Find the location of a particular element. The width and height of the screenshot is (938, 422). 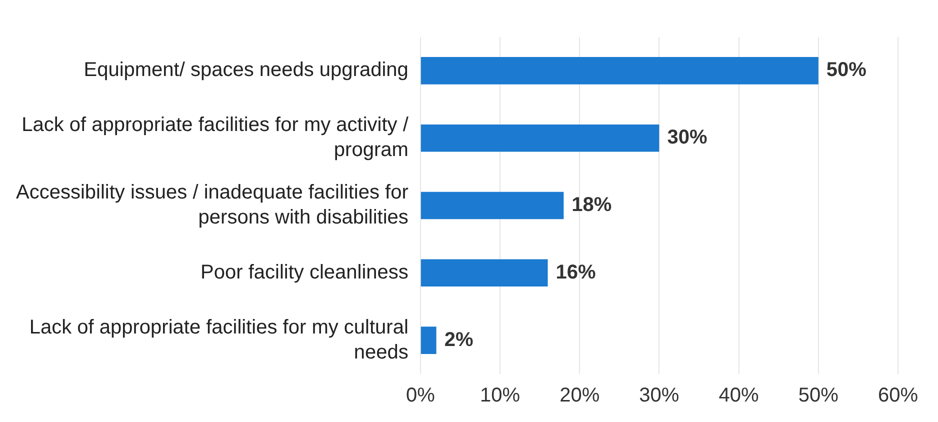

x-tick-label: 40% is located at coordinates (739, 395).